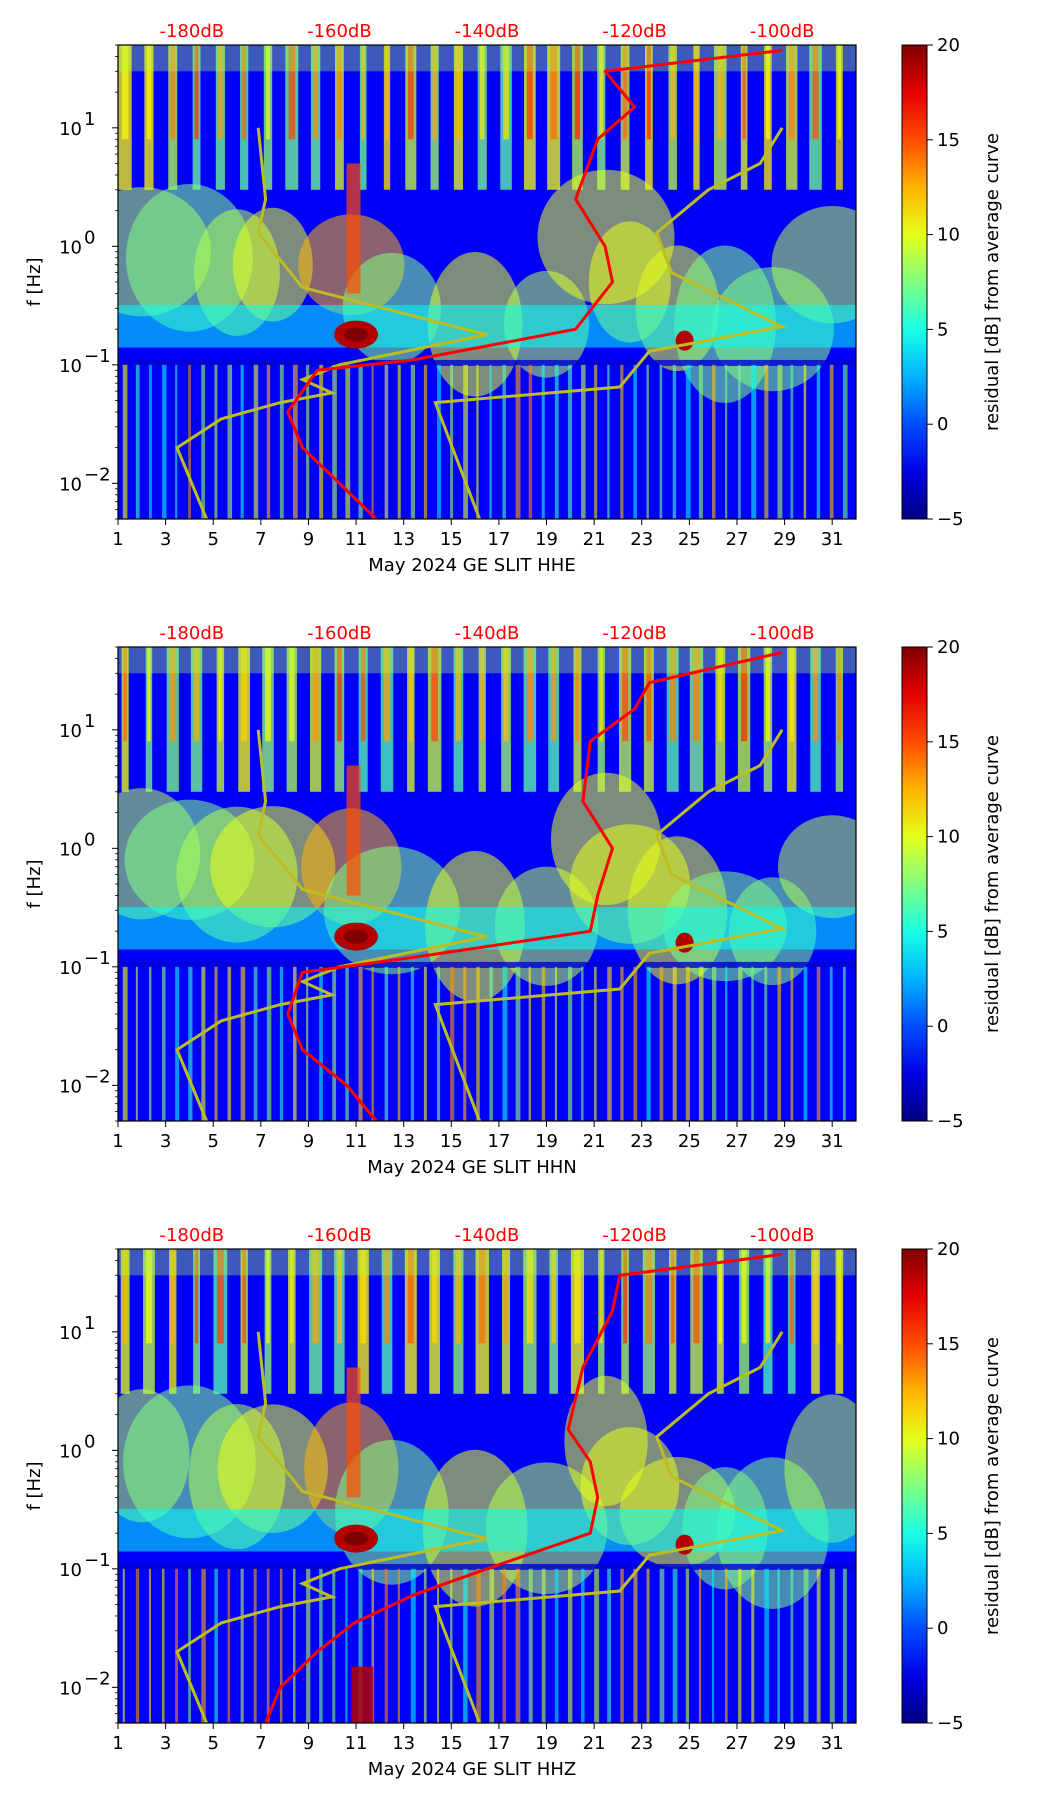  What do you see at coordinates (260, 539) in the screenshot?
I see `x-tick-label: 7` at bounding box center [260, 539].